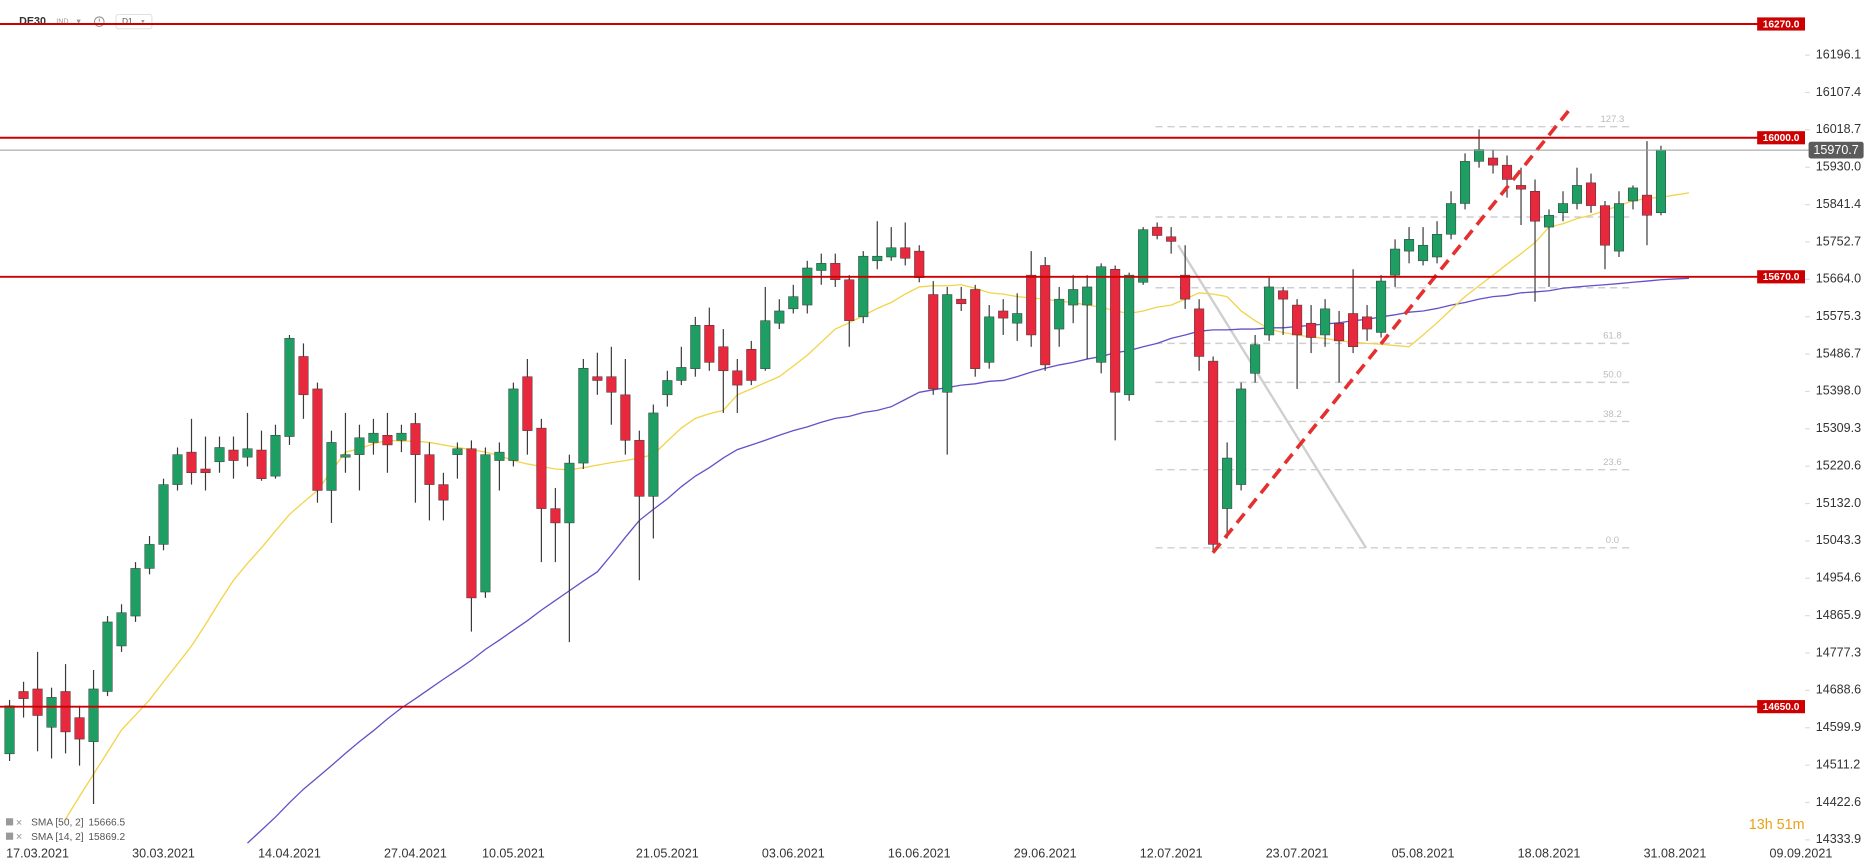 The image size is (1866, 865). Describe the element at coordinates (289, 853) in the screenshot. I see `x-tick-label: 14.04.2021` at that location.